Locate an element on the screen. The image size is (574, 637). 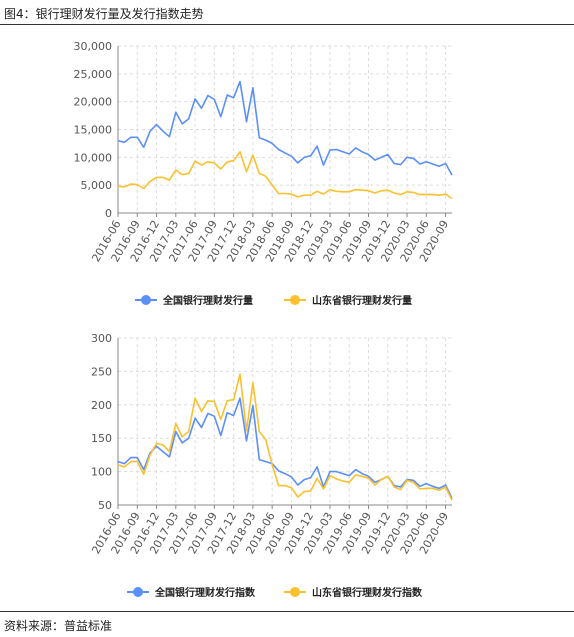
chart1-series-line-shandong is located at coordinates (285, 175).